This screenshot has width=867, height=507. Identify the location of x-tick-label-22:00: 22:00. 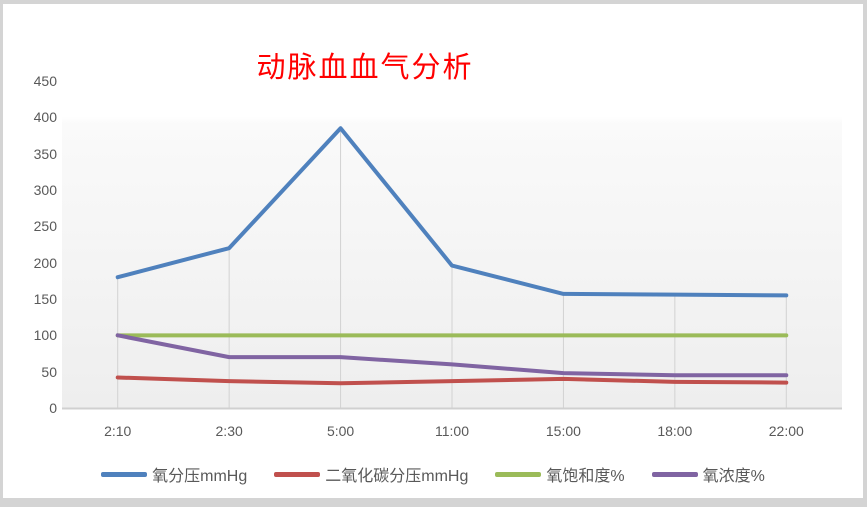
(786, 431).